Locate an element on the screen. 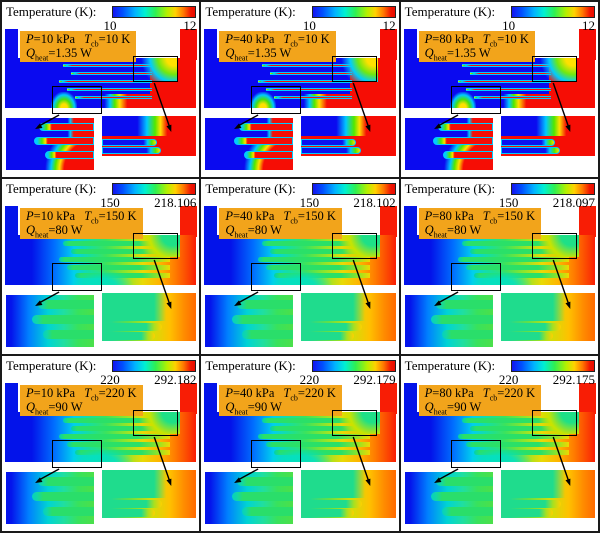  colorbar-max-label: 218.097 is located at coordinates (573, 202).